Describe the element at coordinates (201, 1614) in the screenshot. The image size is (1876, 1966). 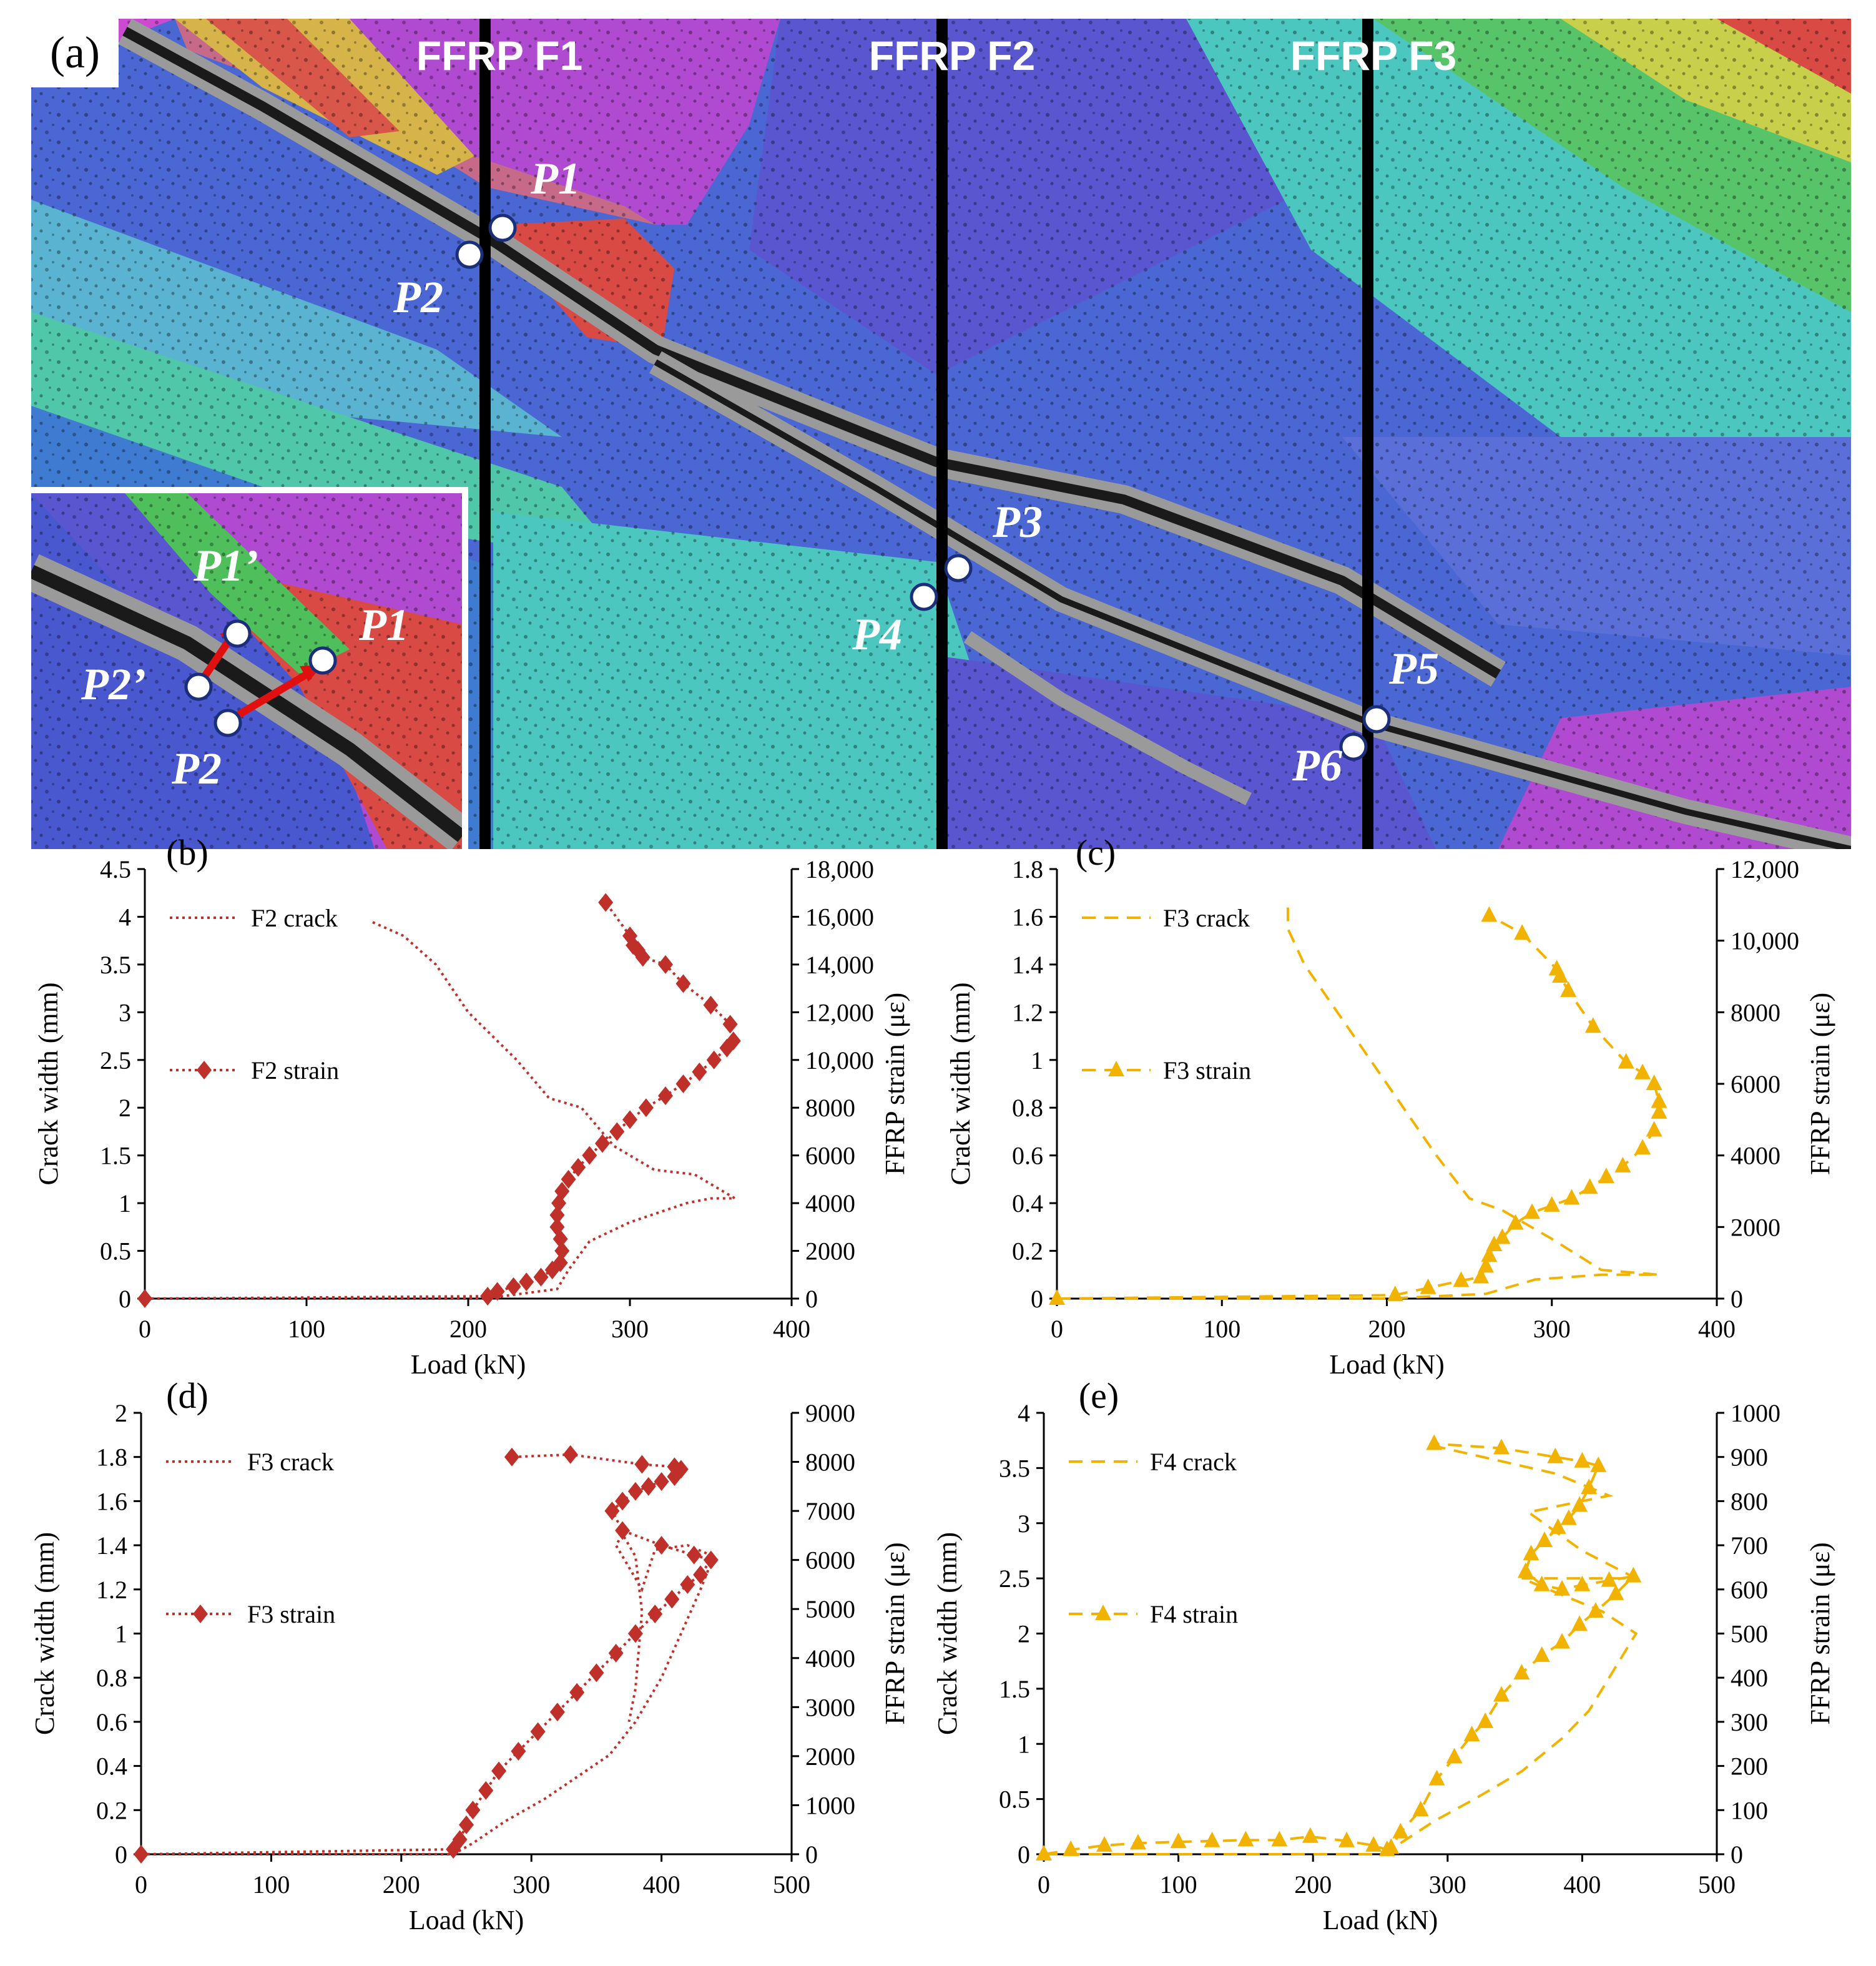
I see `legend-marker` at that location.